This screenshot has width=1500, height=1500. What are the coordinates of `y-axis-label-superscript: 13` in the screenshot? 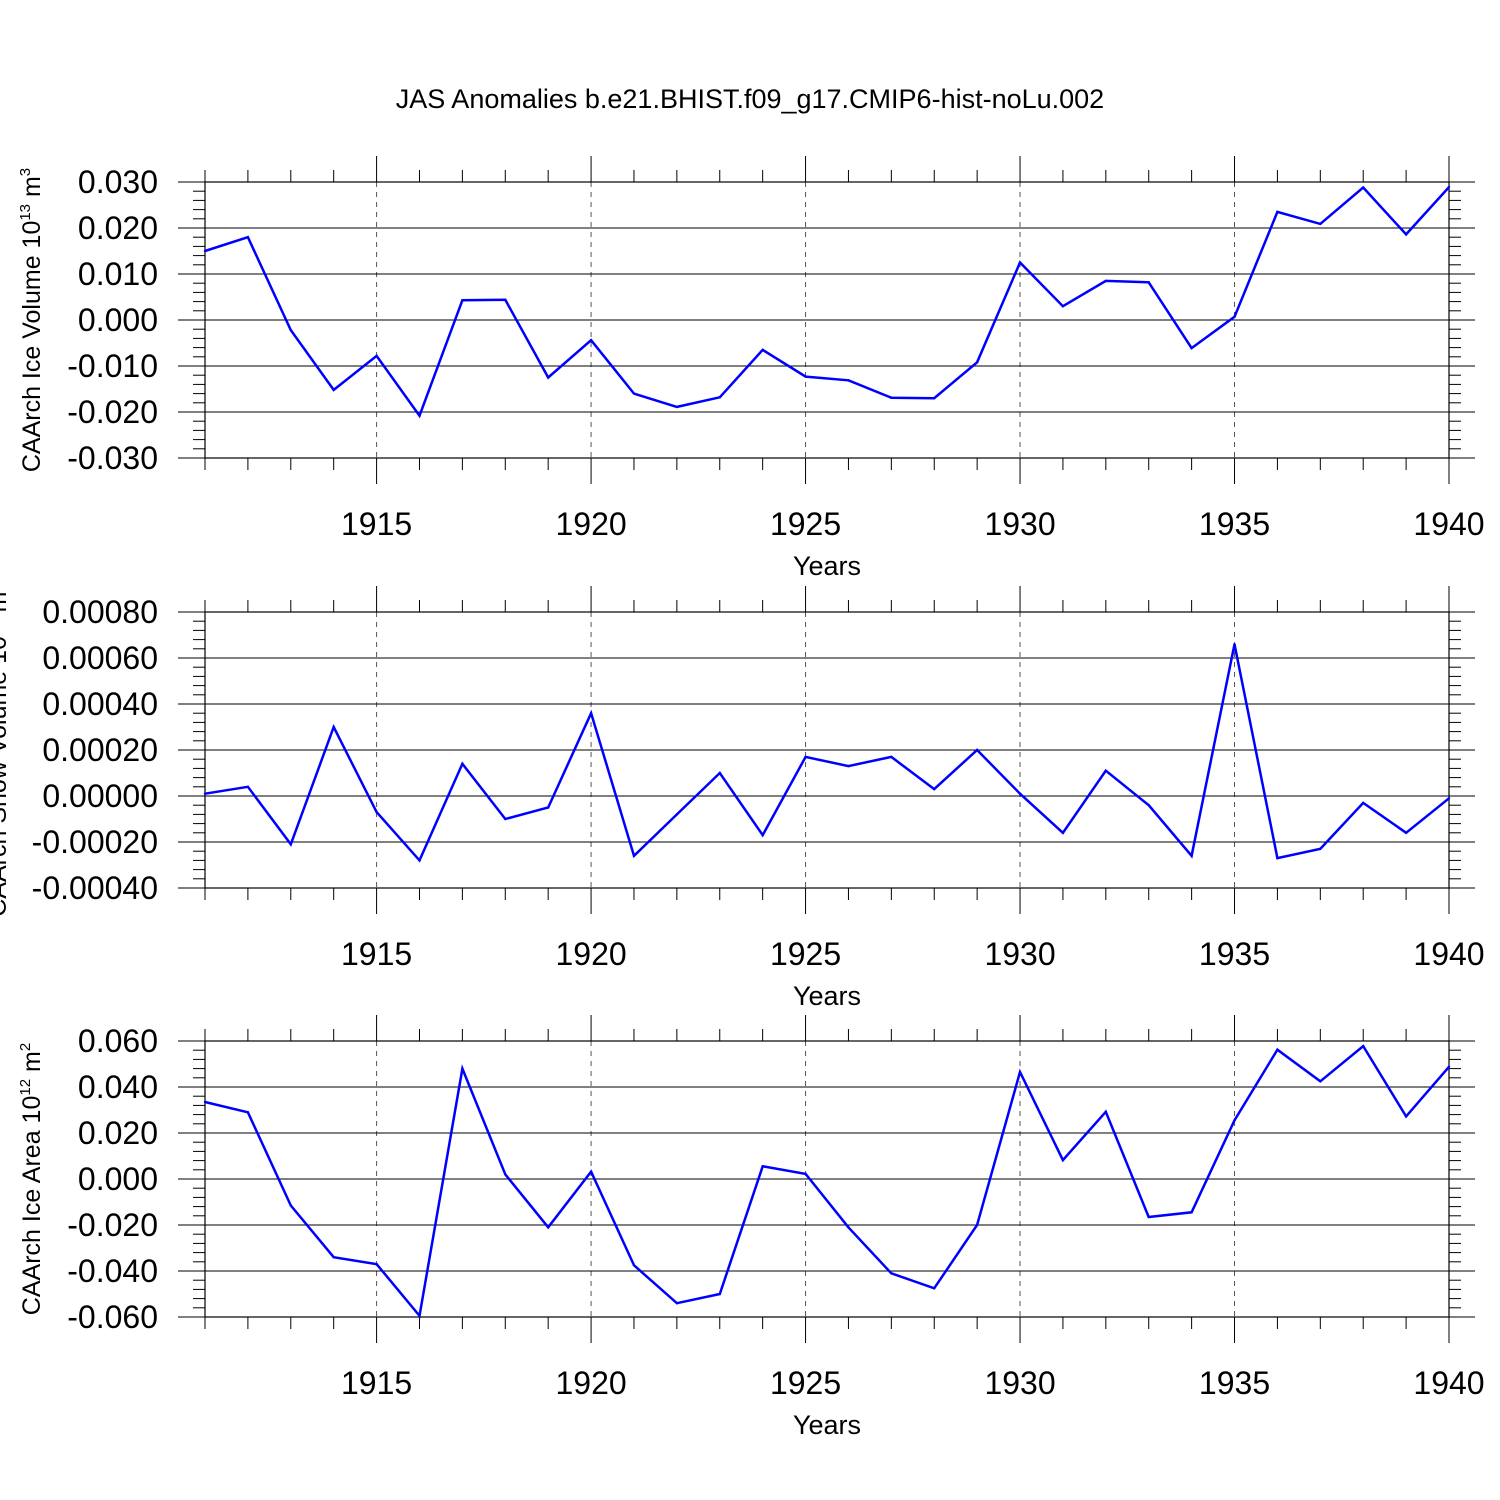 It's located at (25, 212).